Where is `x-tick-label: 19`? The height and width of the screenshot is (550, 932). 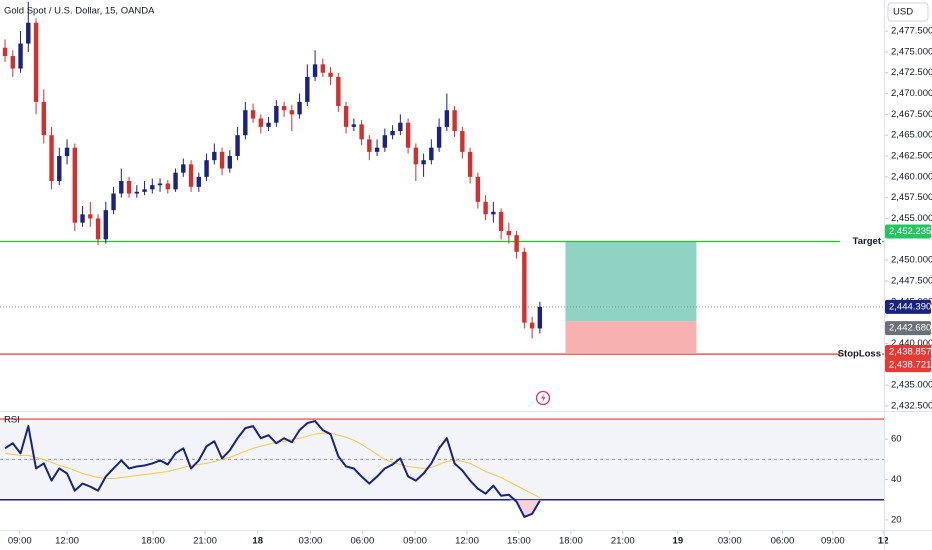 x-tick-label: 19 is located at coordinates (678, 541).